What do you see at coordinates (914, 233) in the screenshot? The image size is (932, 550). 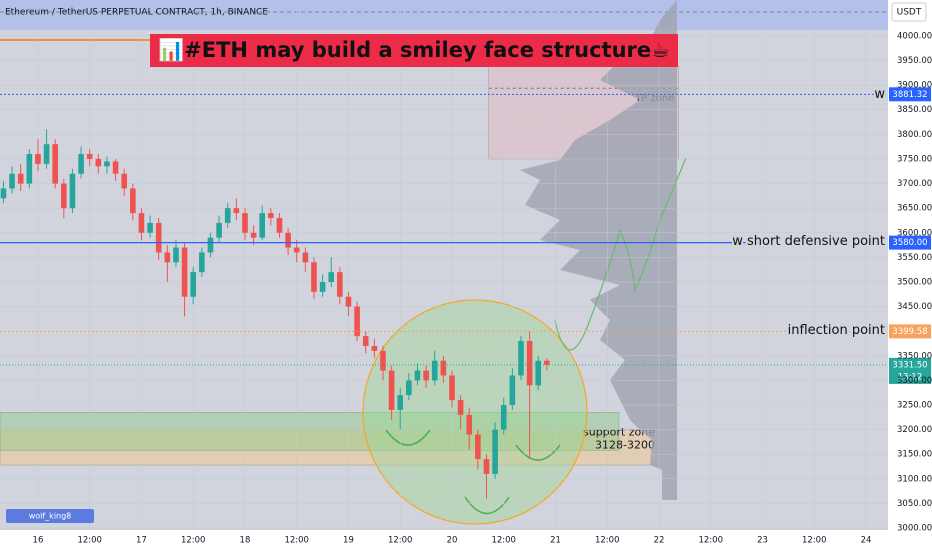 I see `y-tick-label: 3600.00` at bounding box center [914, 233].